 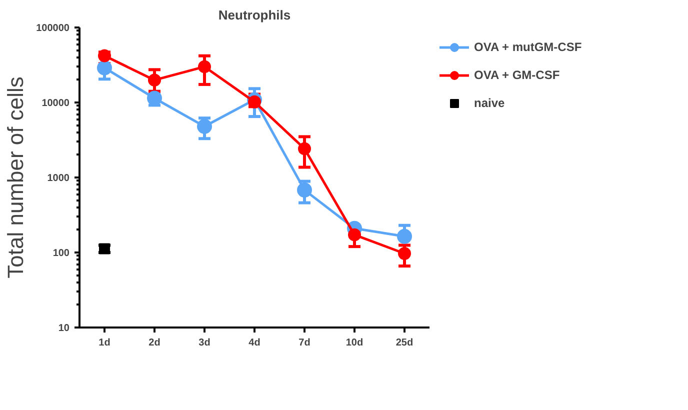 What do you see at coordinates (53, 28) in the screenshot?
I see `y-tick-label: 100000` at bounding box center [53, 28].